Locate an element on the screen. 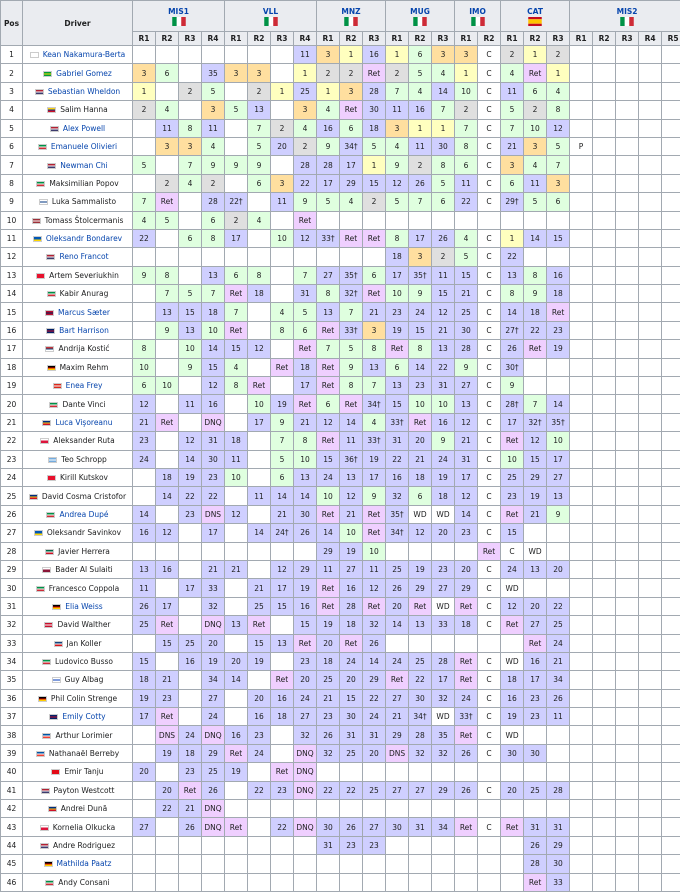 The height and width of the screenshot is (892, 680). result-cell: 25 is located at coordinates (466, 312).